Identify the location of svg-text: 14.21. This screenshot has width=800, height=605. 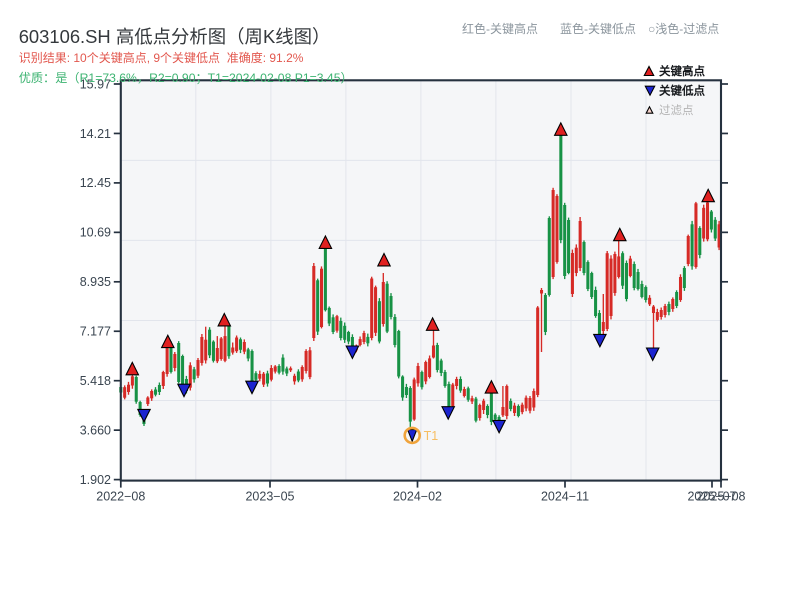
(95, 134).